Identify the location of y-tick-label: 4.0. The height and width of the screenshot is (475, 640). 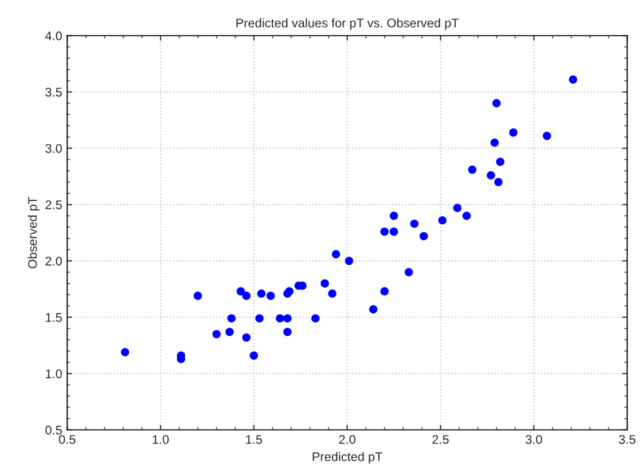
(53, 35).